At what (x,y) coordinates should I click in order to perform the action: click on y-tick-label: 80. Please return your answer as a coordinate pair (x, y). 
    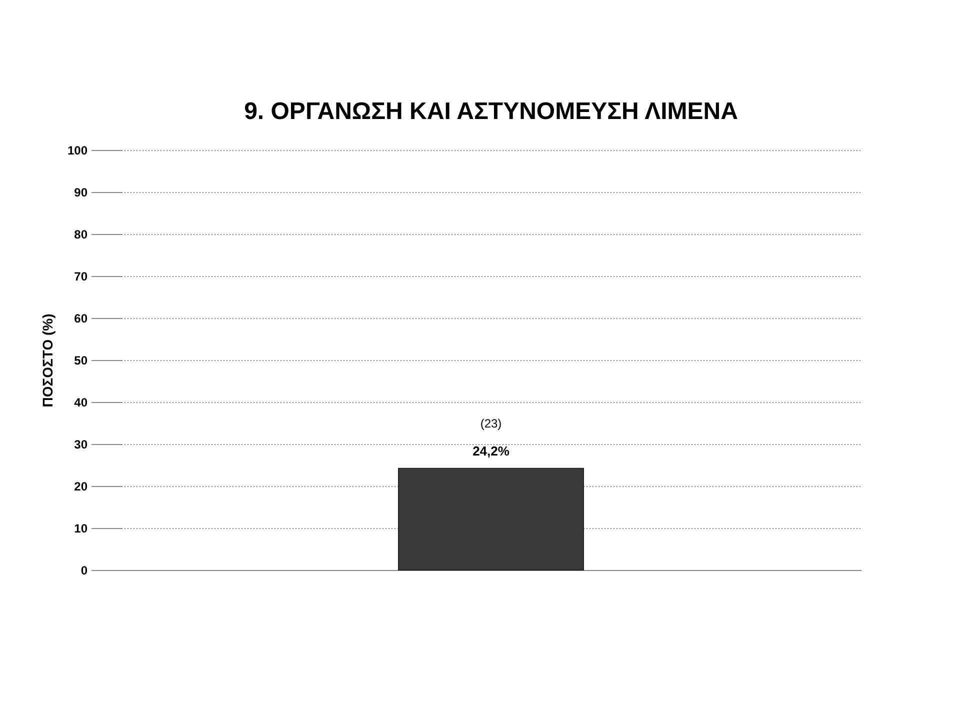
    Looking at the image, I should click on (81, 235).